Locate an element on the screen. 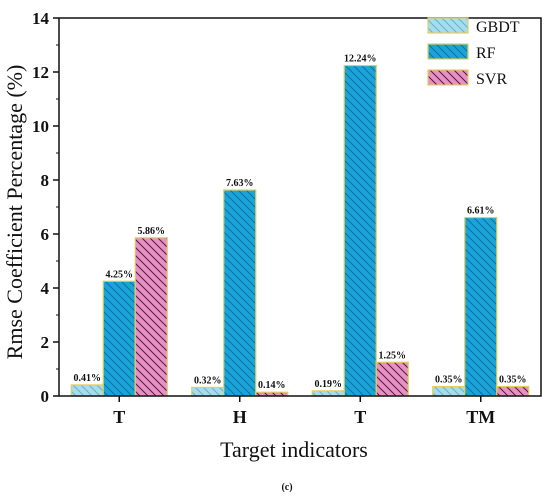  legend-swatch-rf is located at coordinates (448, 51).